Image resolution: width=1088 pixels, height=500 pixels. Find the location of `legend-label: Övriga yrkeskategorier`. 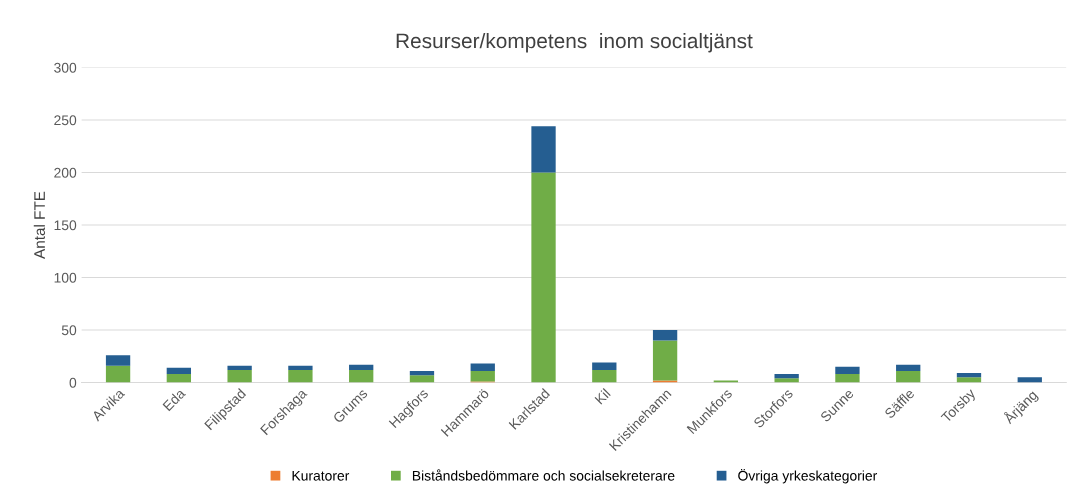

legend-label: Övriga yrkeskategorier is located at coordinates (808, 476).